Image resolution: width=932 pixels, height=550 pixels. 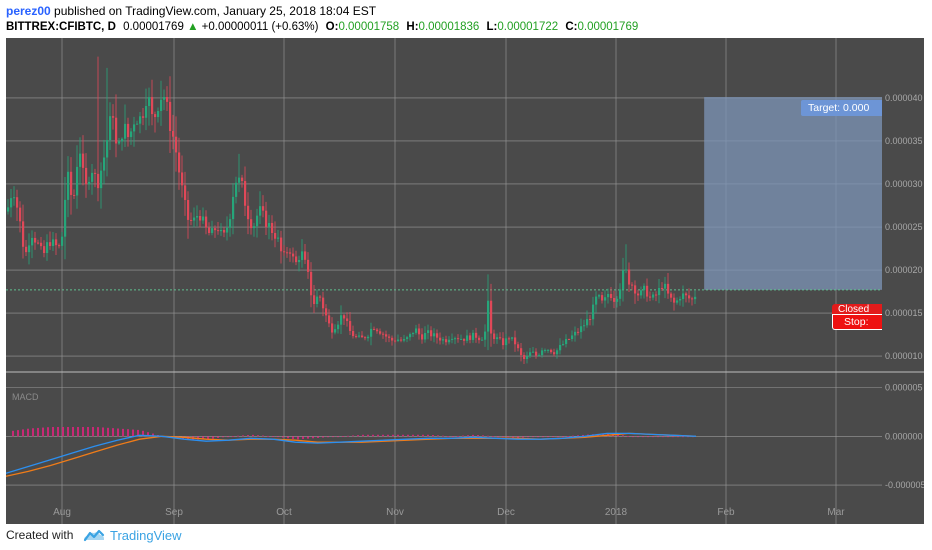 What do you see at coordinates (904, 141) in the screenshot?
I see `y-tick-label: 0.000035` at bounding box center [904, 141].